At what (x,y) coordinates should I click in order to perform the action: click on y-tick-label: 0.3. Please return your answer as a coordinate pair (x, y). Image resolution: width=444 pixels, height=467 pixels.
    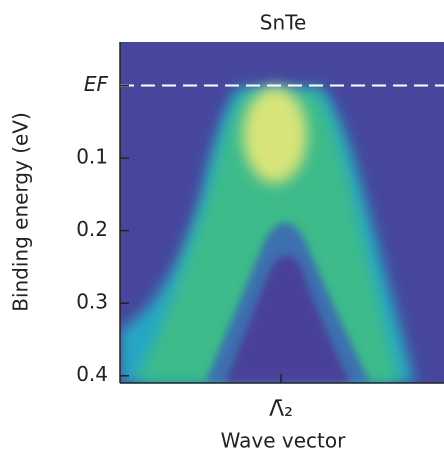
    Looking at the image, I should click on (92, 302).